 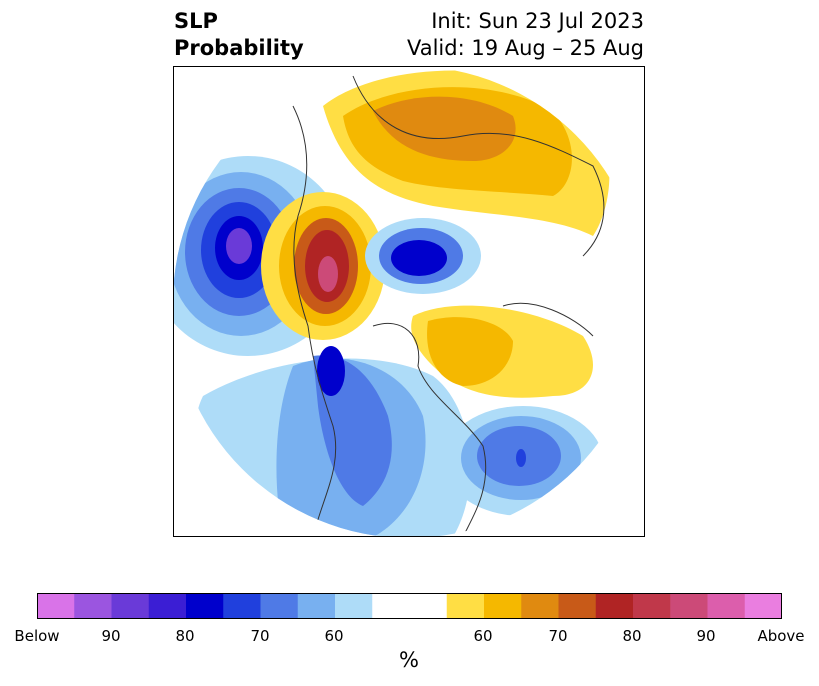 What do you see at coordinates (537, 21) in the screenshot?
I see `init-date: Init: Sun 23 Jul 2023` at bounding box center [537, 21].